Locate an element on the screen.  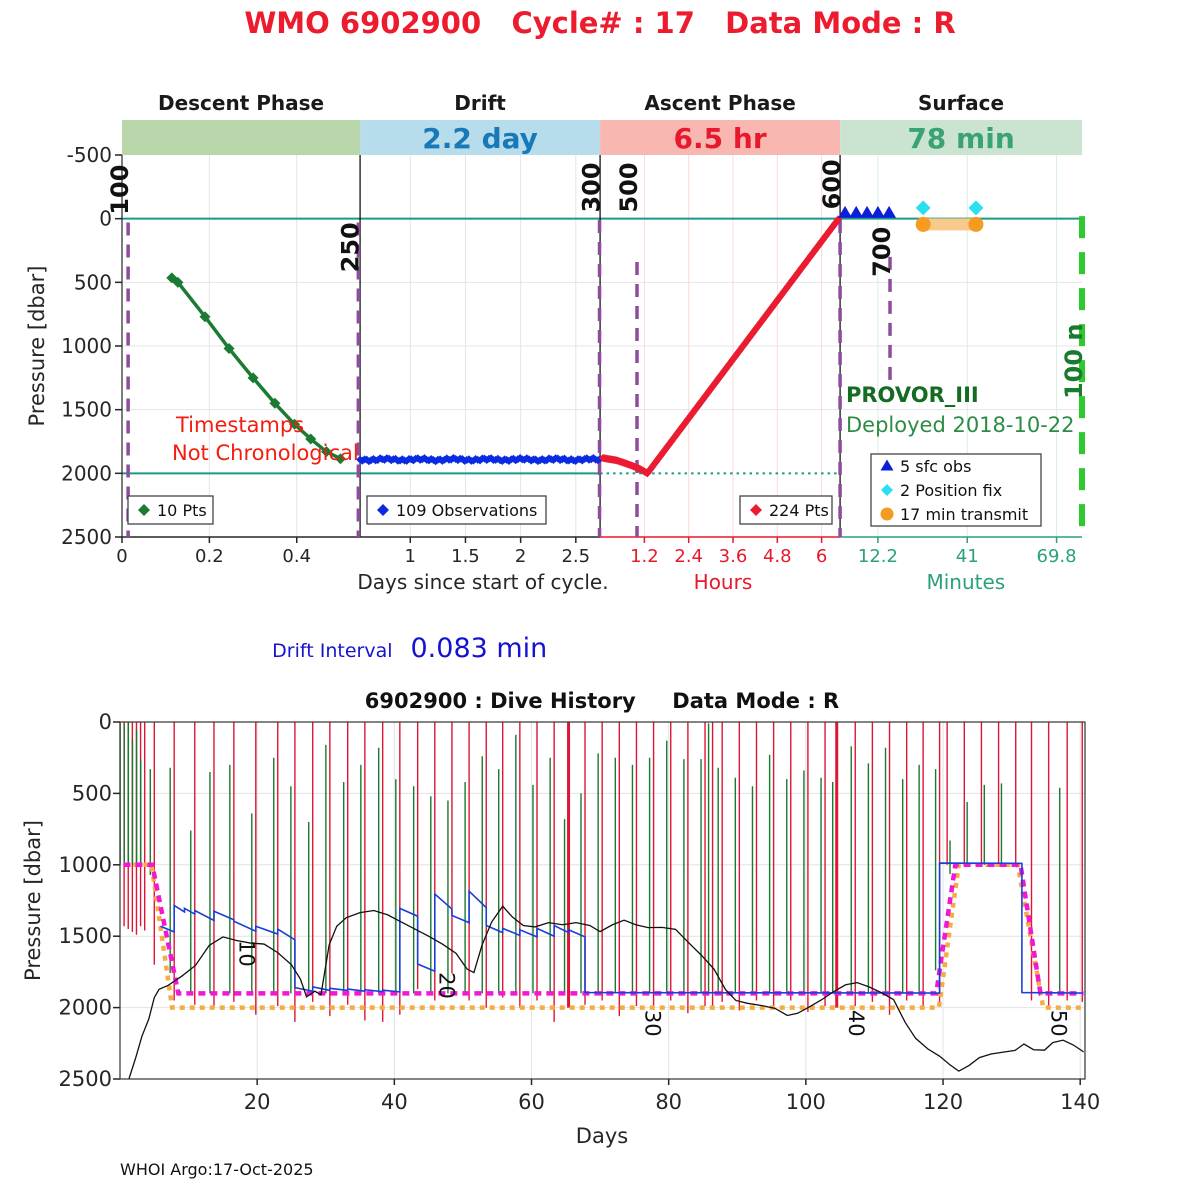
y-tick-label: 2000 is located at coordinates (86, 473).